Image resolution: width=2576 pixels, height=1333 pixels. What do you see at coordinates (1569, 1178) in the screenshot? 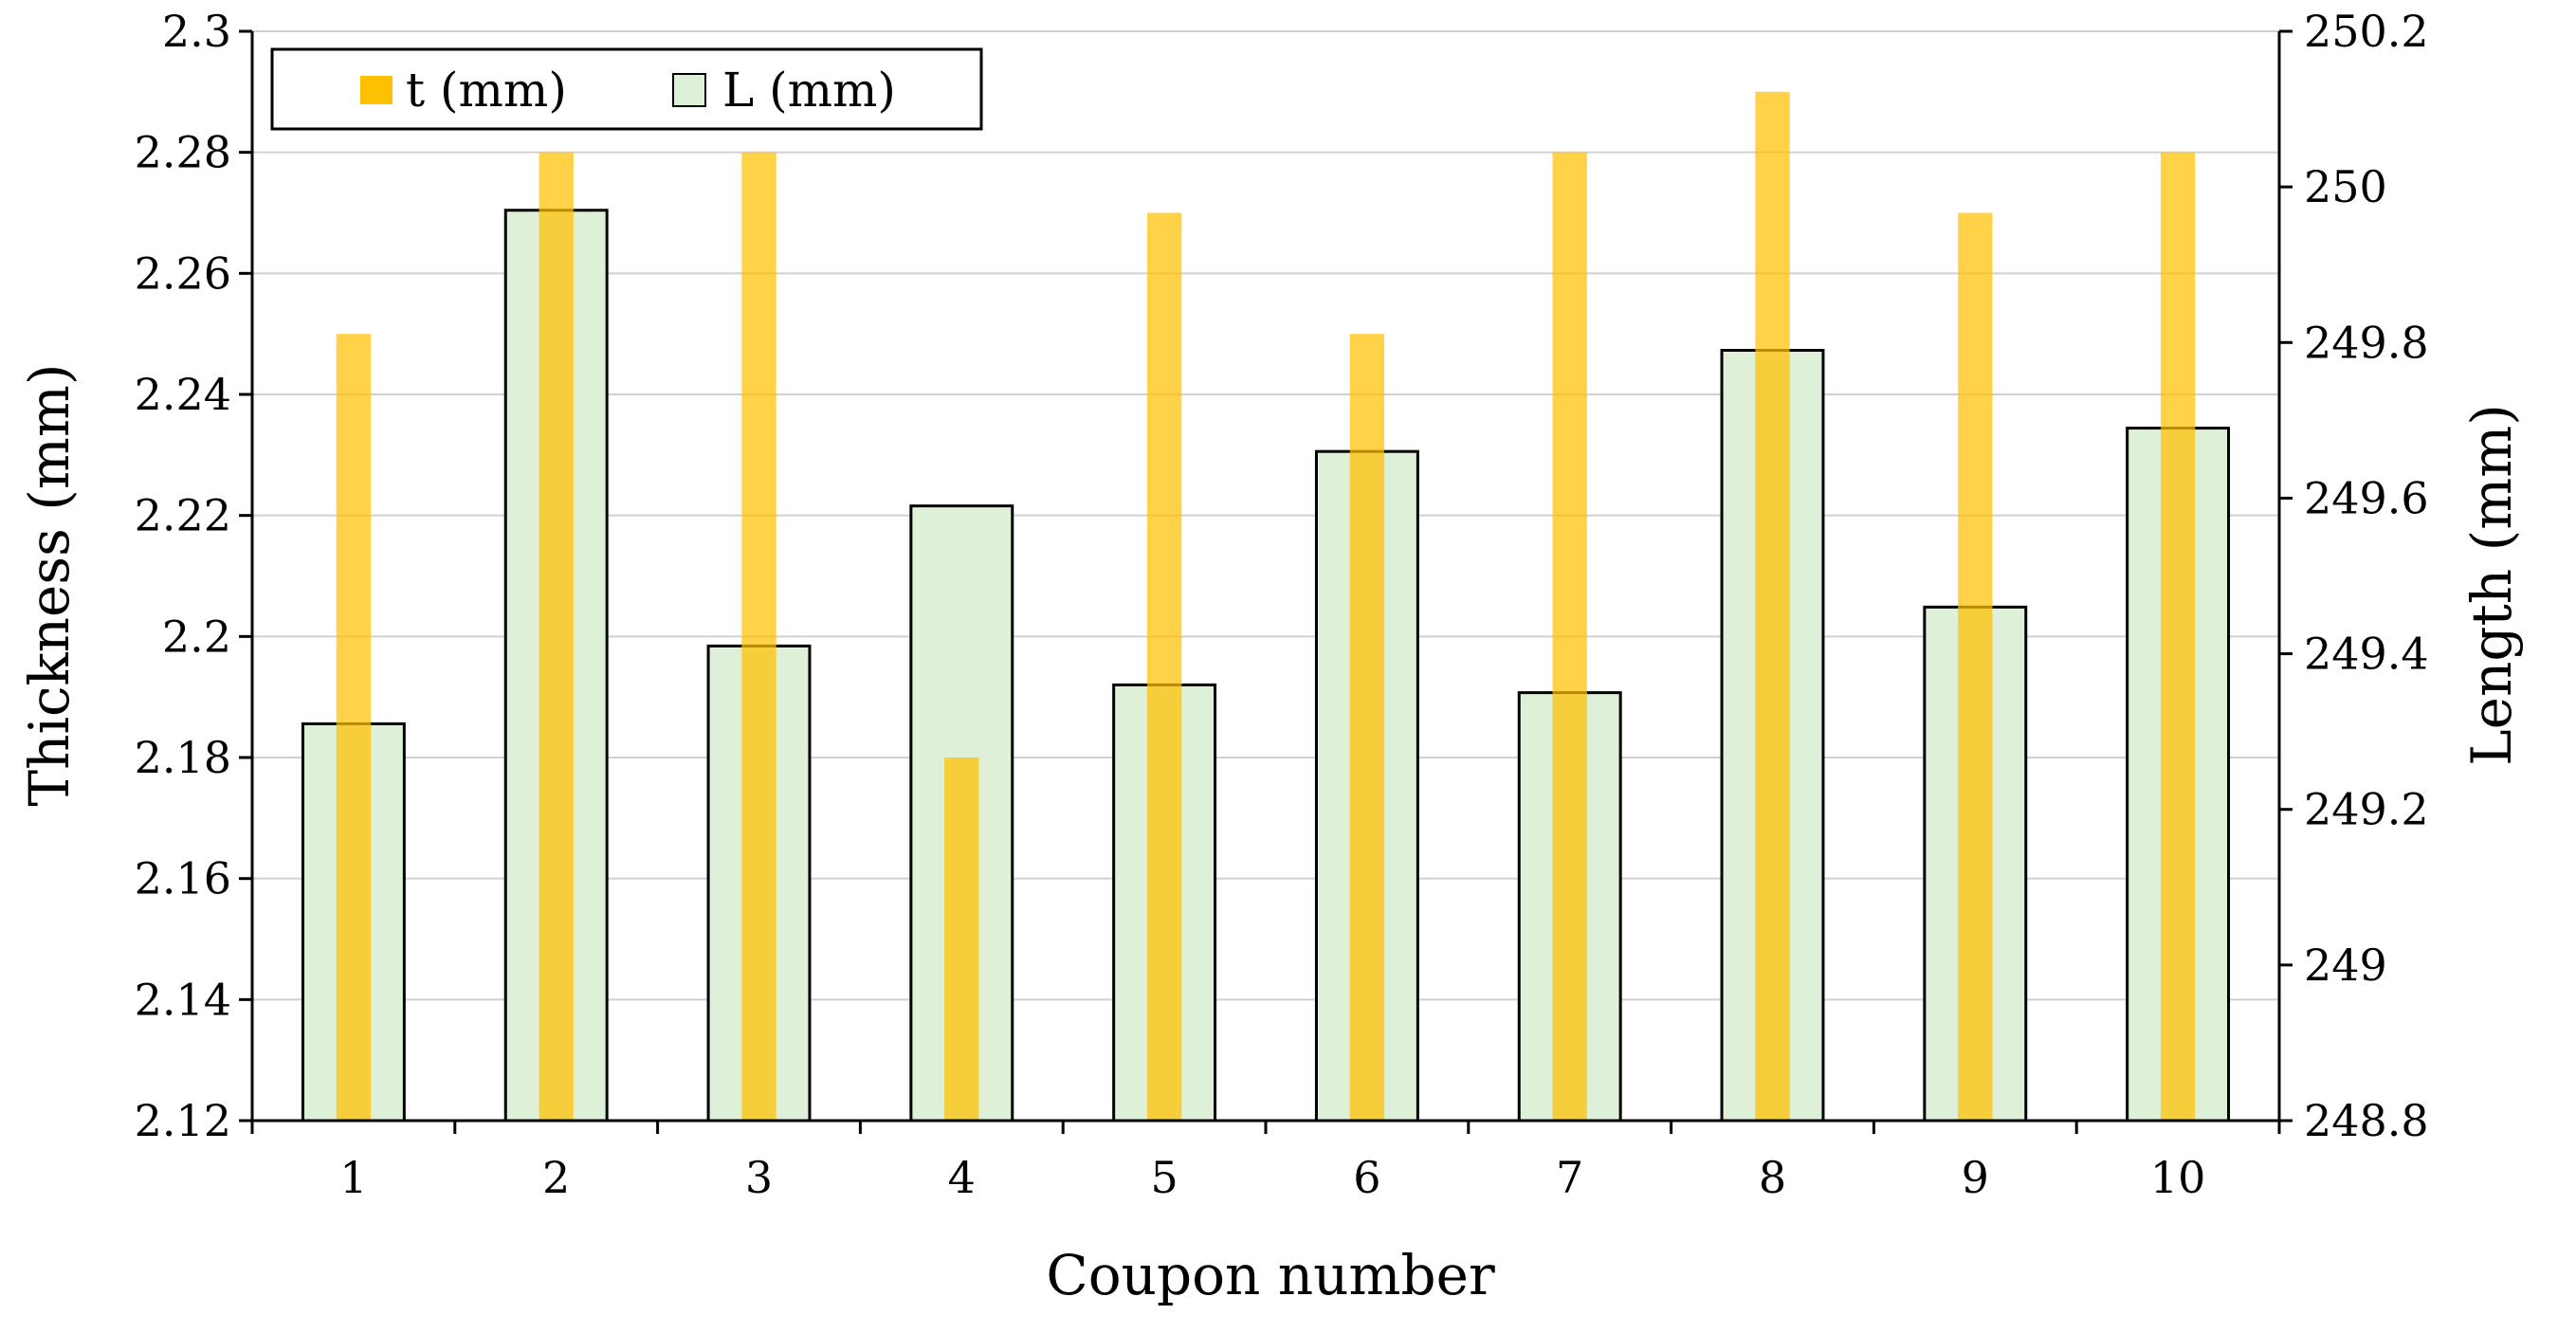
I see `x-tick-label: 7` at bounding box center [1569, 1178].